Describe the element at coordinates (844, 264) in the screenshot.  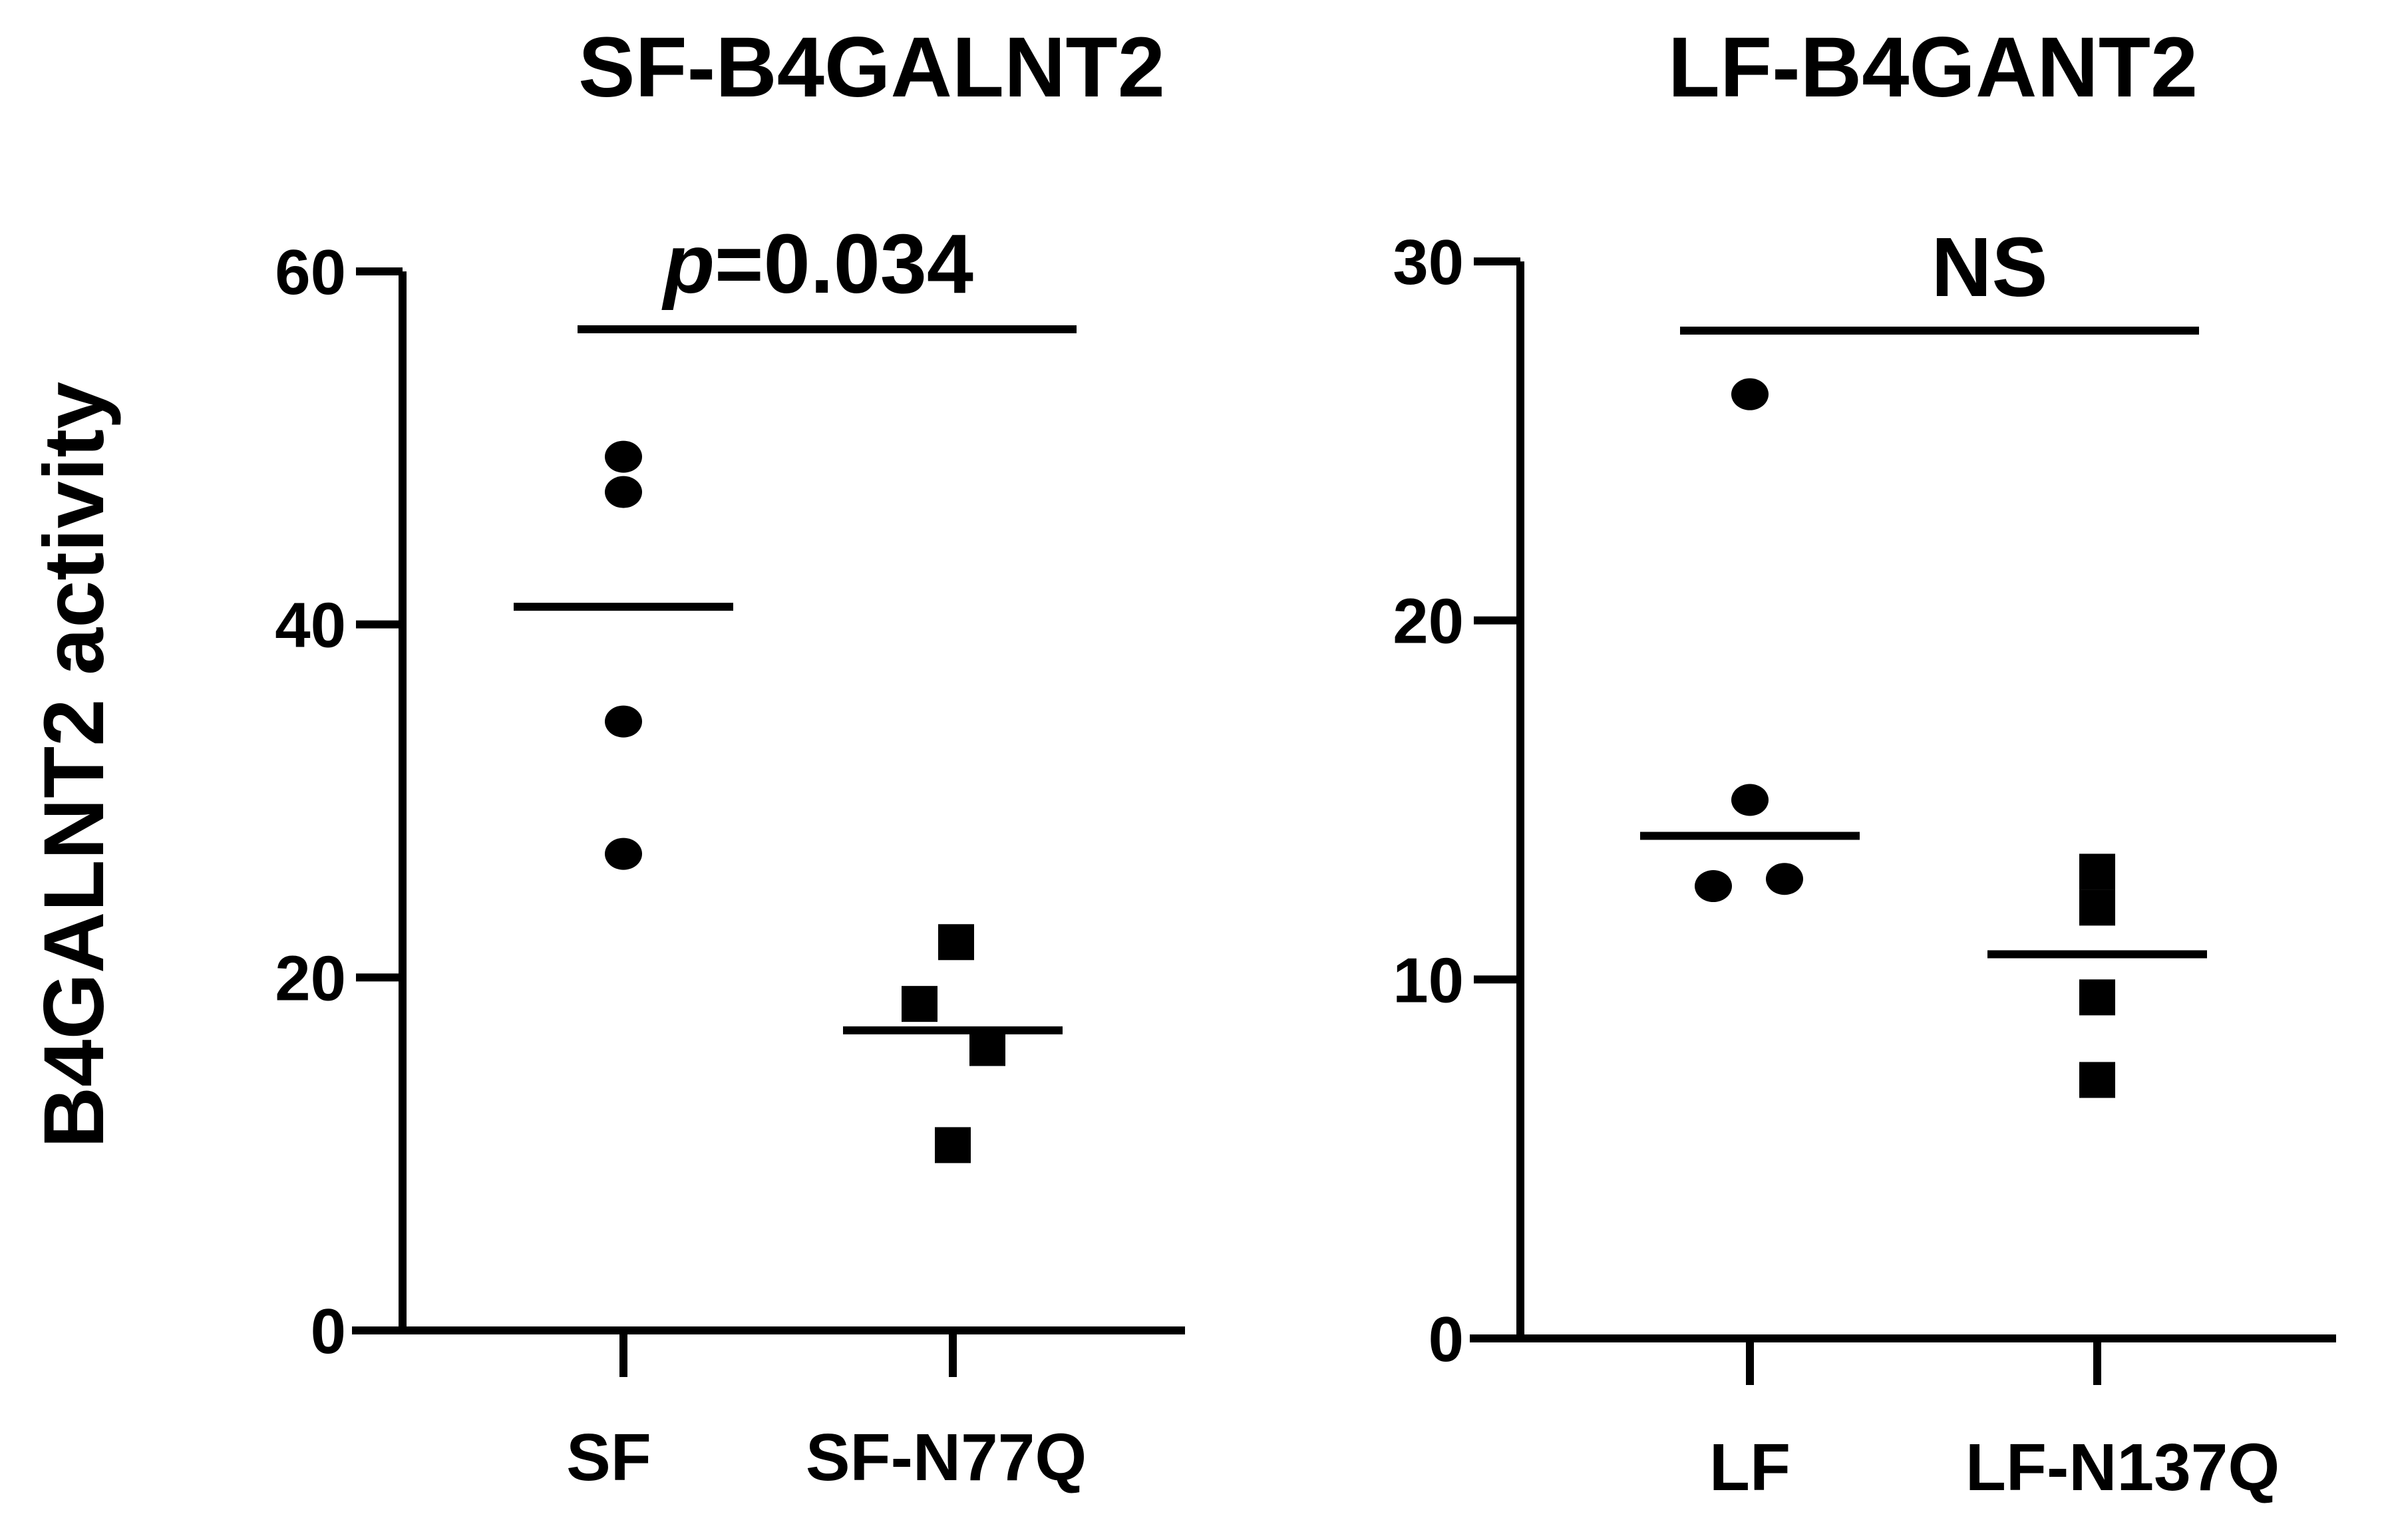
I see `panel-sf-significance-value: =0.034` at that location.